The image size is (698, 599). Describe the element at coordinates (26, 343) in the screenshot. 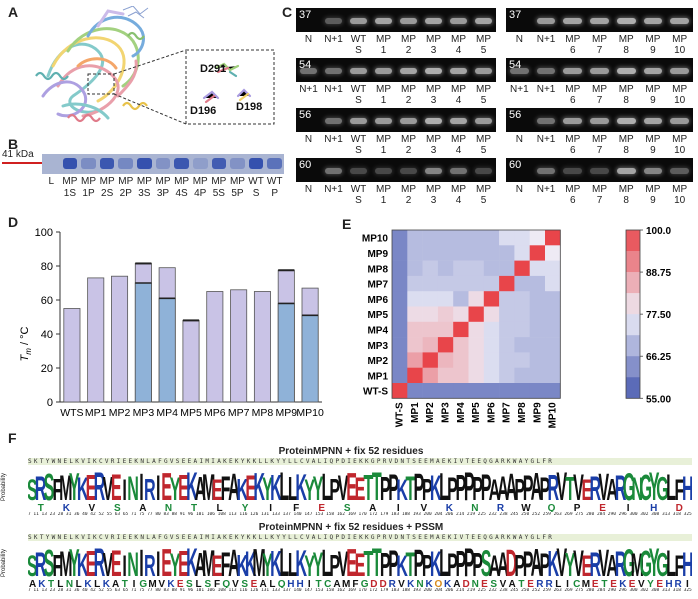

I see `y-axis-label: Tm / °C` at that location.